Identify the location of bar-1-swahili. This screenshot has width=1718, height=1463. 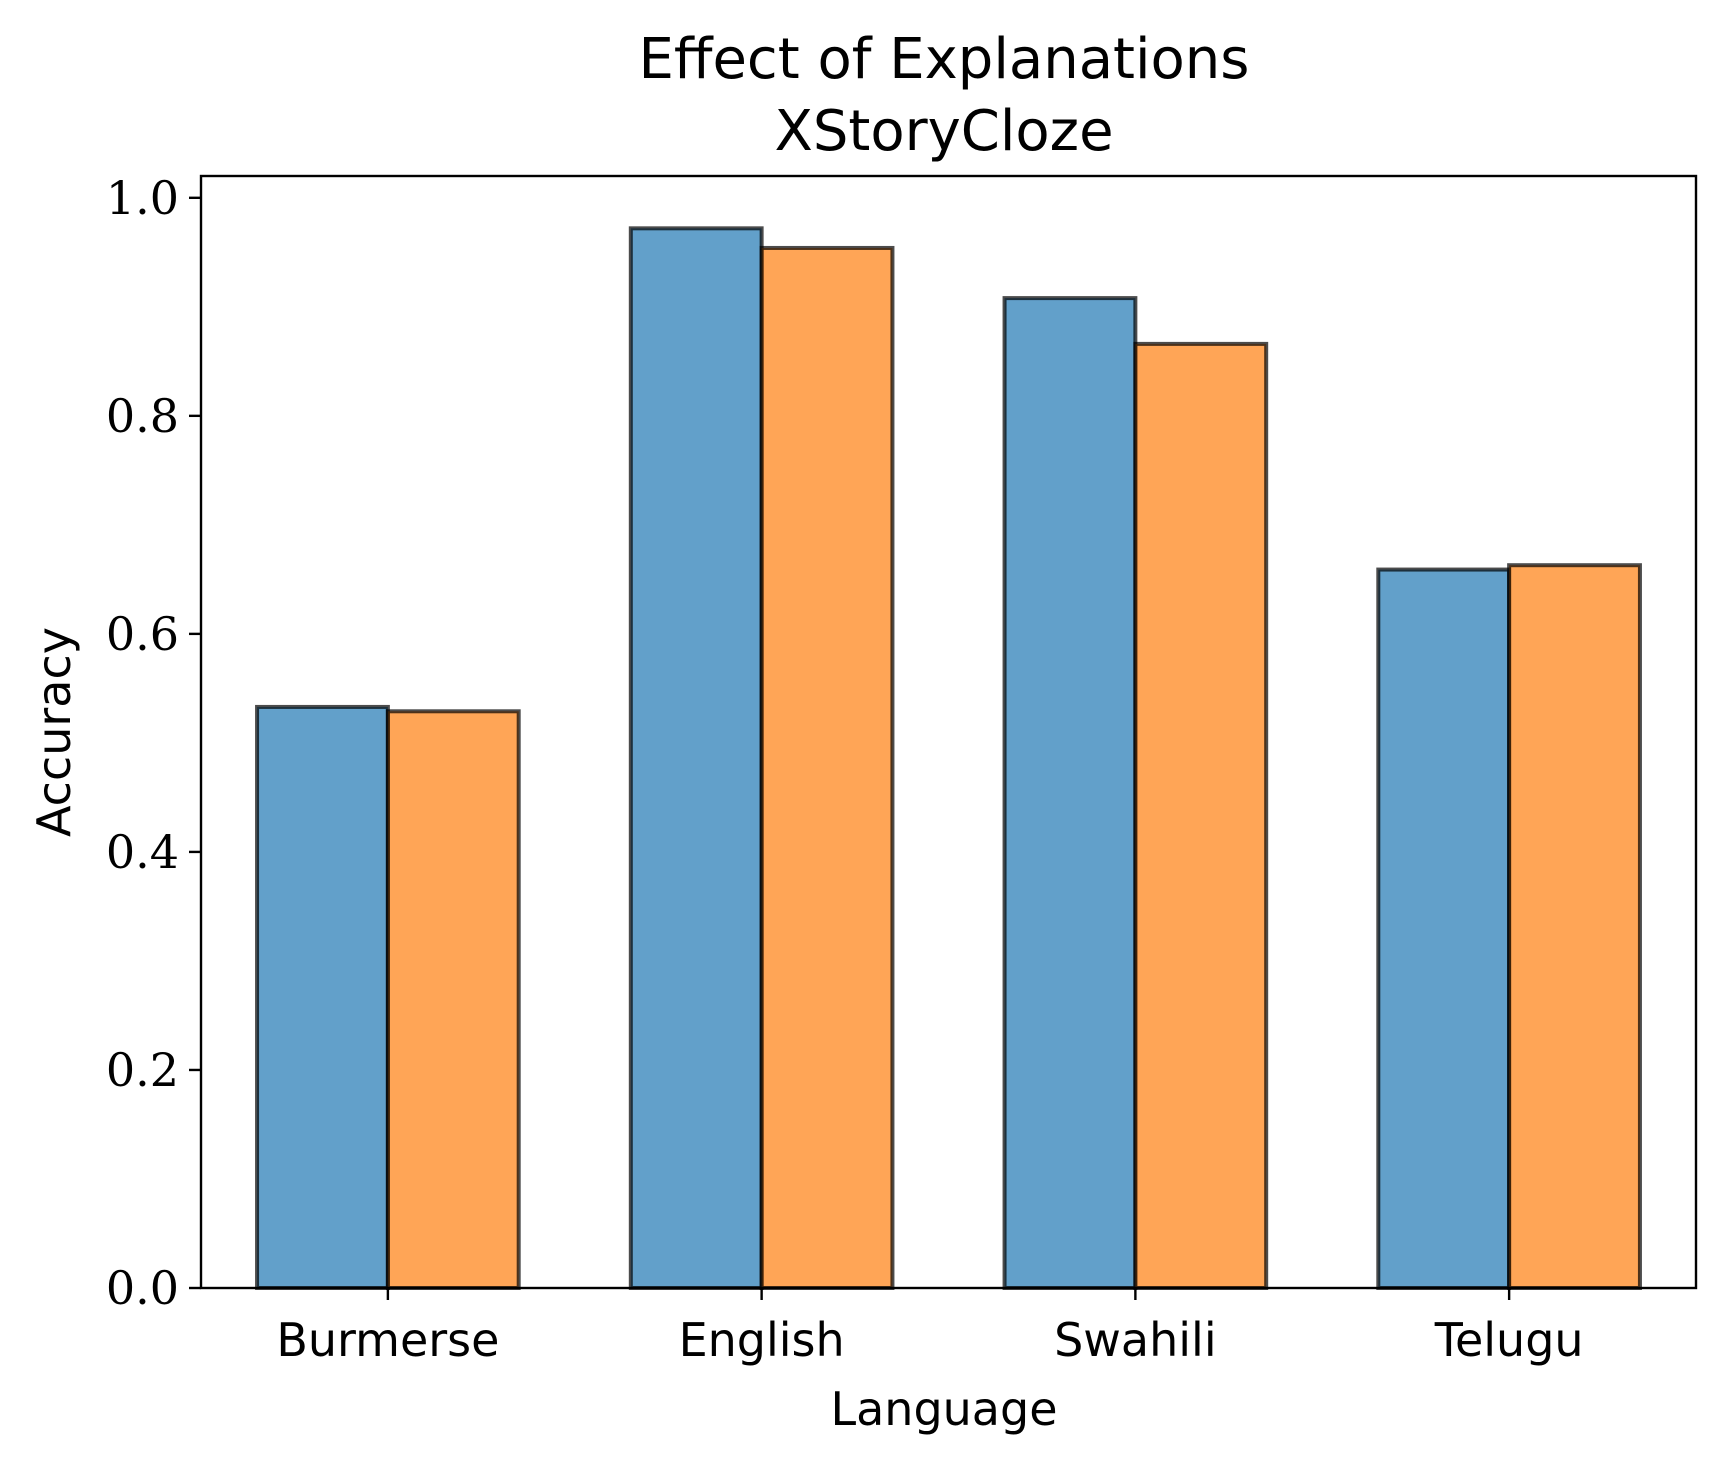
(1070, 793).